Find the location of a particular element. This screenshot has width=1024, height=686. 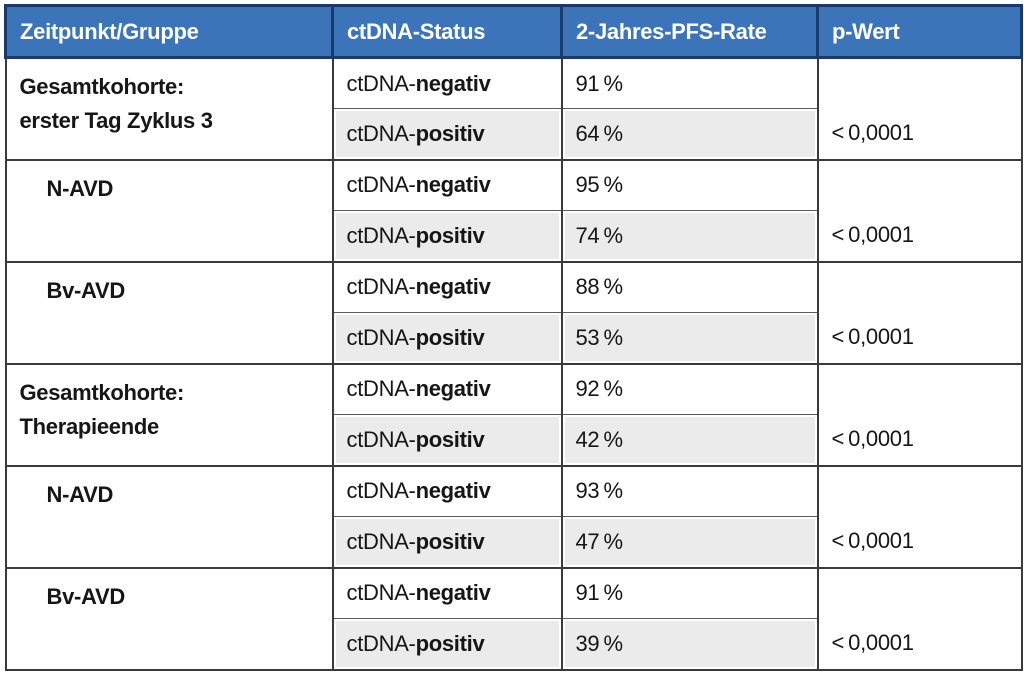

table-row: ctDNA-positiv 74 % is located at coordinates (514, 236).